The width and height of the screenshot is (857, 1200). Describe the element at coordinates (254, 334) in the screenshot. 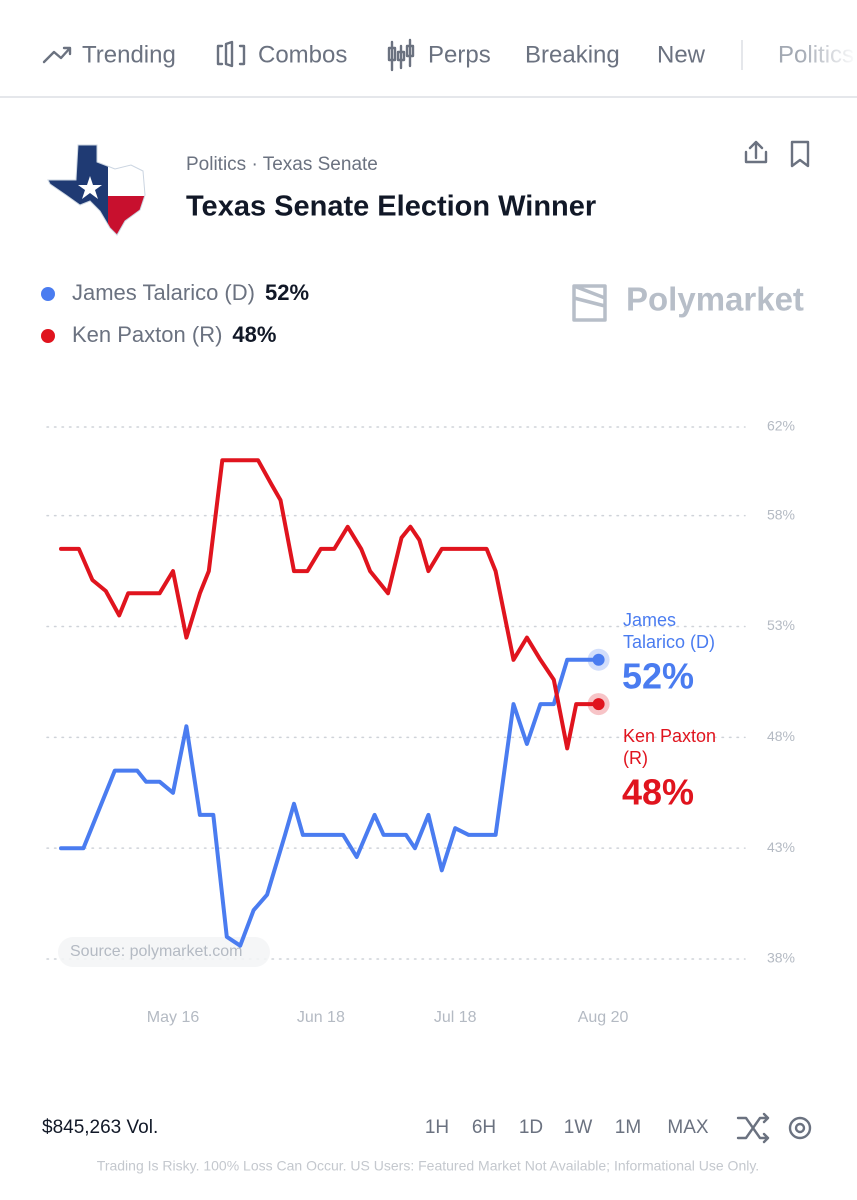

I see `legend-value: 48%` at that location.